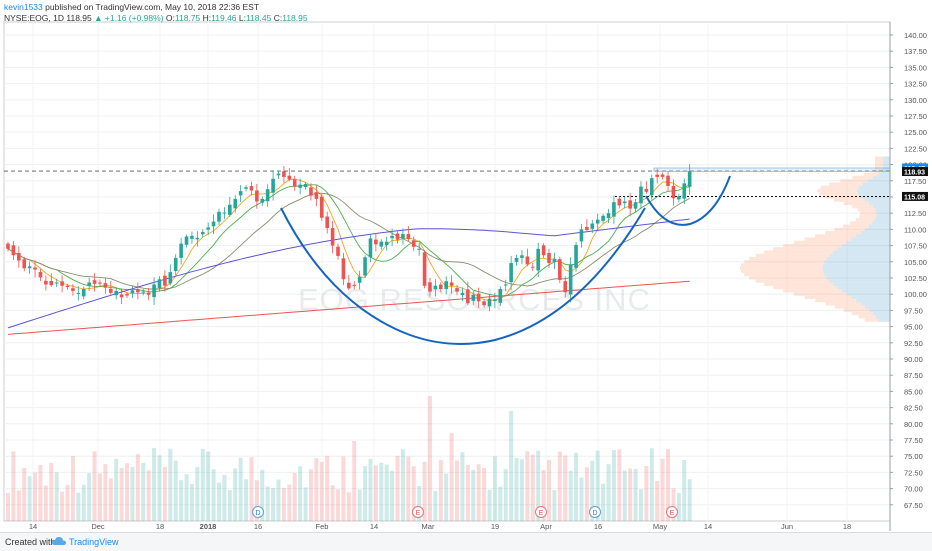 This screenshot has height=551, width=932. Describe the element at coordinates (98, 526) in the screenshot. I see `time-tick-label: Dec` at that location.